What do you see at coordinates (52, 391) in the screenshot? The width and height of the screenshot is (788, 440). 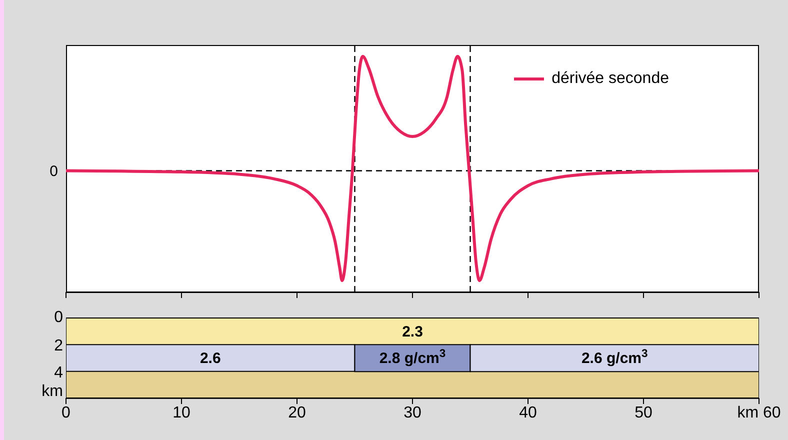 I see `text: km` at bounding box center [52, 391].